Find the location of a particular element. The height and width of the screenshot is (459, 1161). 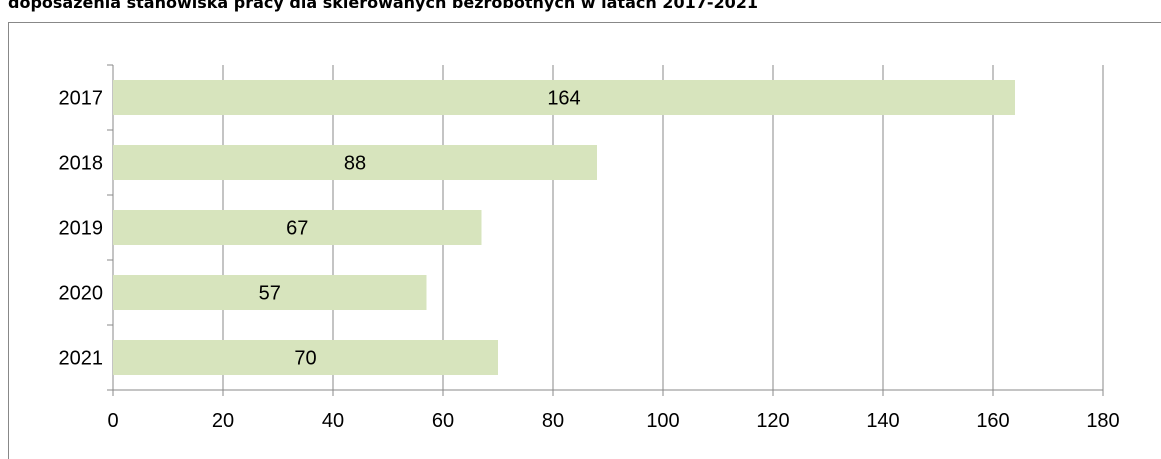

y-tick-label: 2021 is located at coordinates (81, 359).